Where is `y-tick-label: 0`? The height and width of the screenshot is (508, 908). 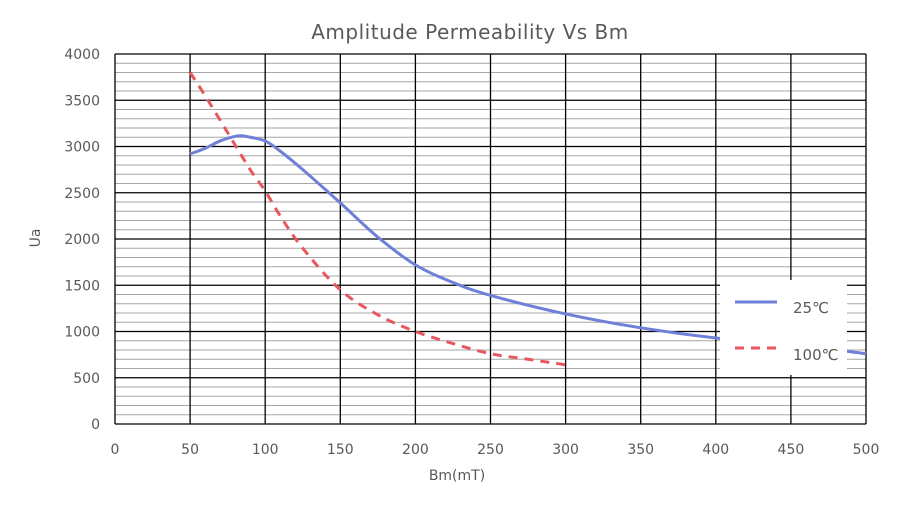 y-tick-label: 0 is located at coordinates (95, 425).